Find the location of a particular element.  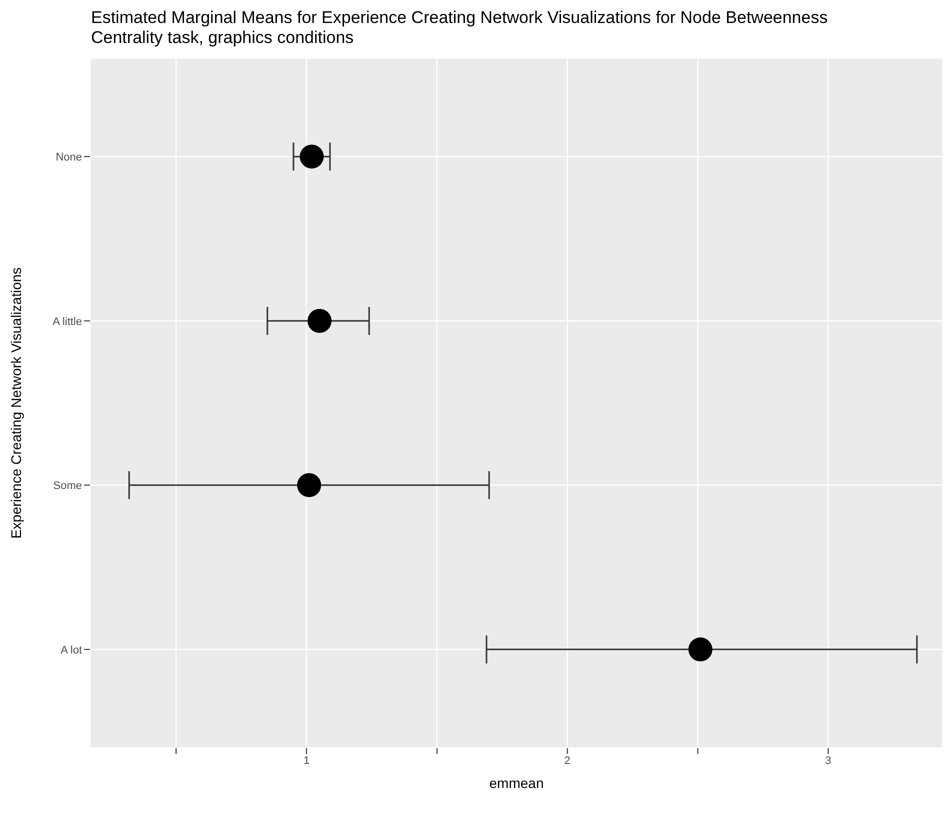

x-tick-label: 1 is located at coordinates (306, 760).